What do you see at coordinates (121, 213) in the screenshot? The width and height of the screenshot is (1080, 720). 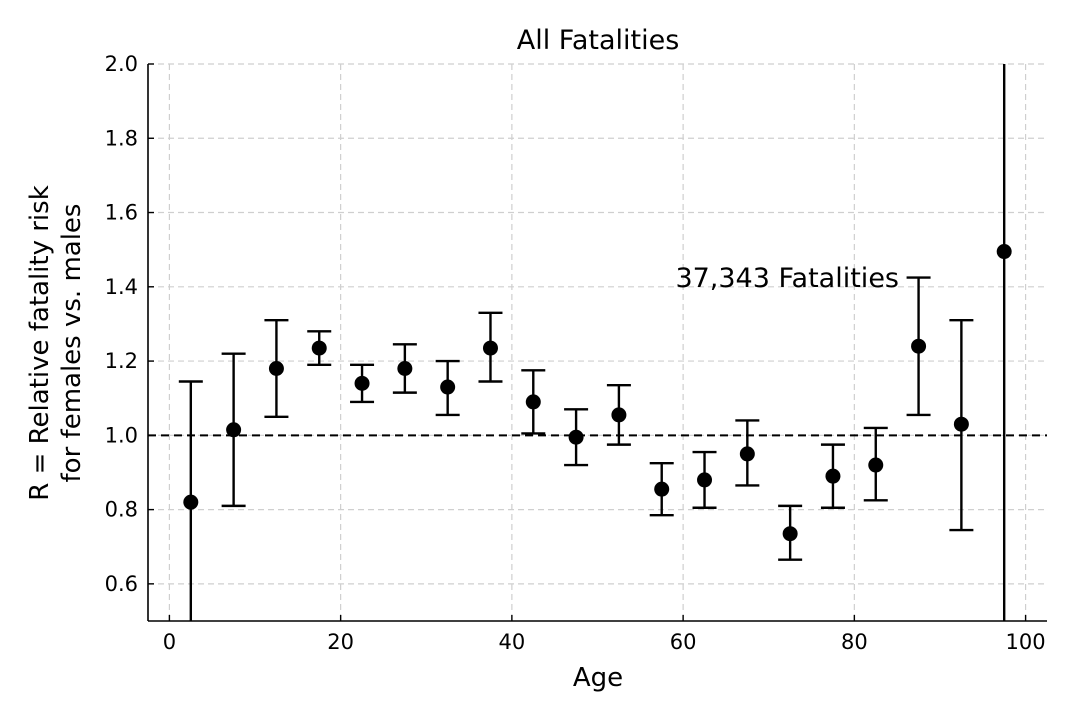 I see `y-tick-label: 1.6` at bounding box center [121, 213].